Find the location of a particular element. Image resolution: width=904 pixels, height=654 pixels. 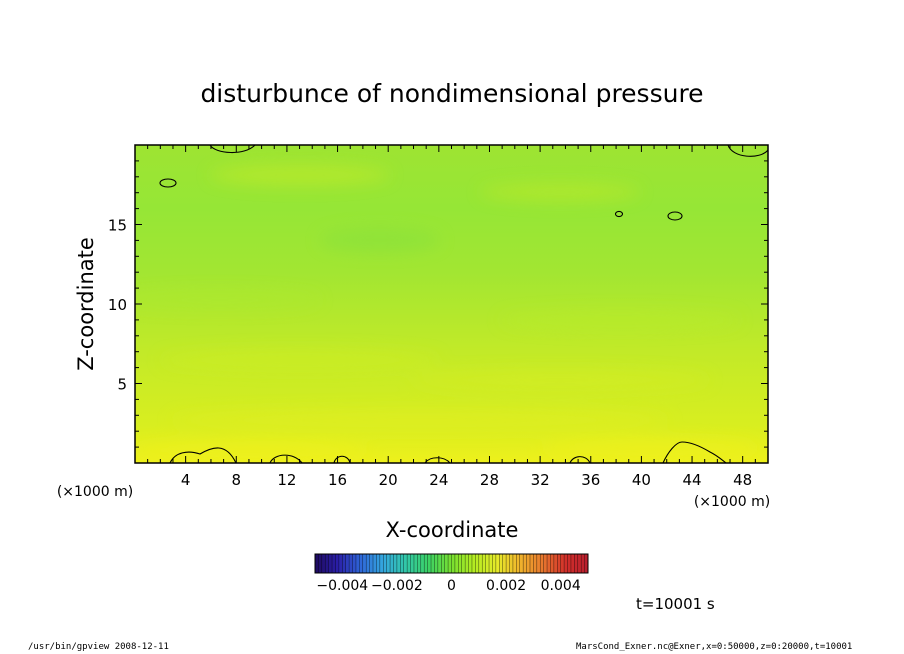

x-tick-label: 12 is located at coordinates (286, 480).